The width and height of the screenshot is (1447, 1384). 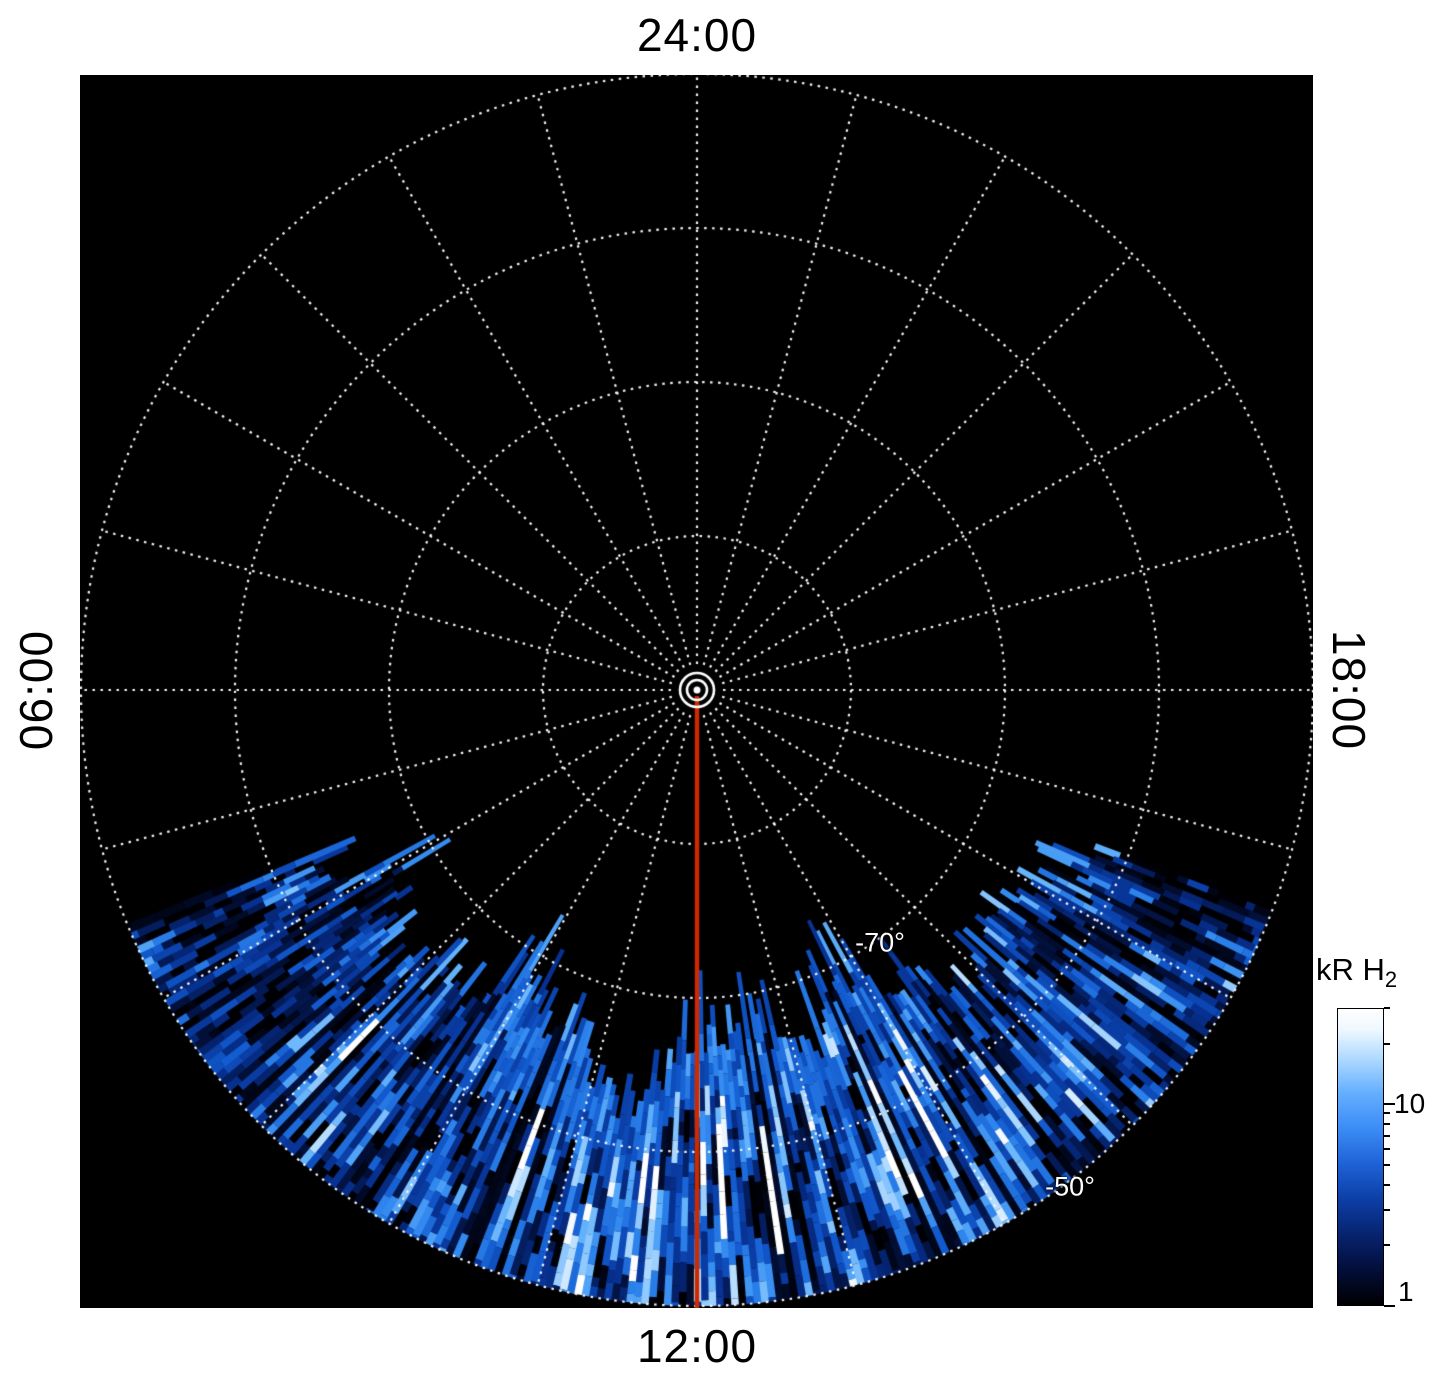 I want to click on latitude-label-minus50: -50°, so click(x=1070, y=1186).